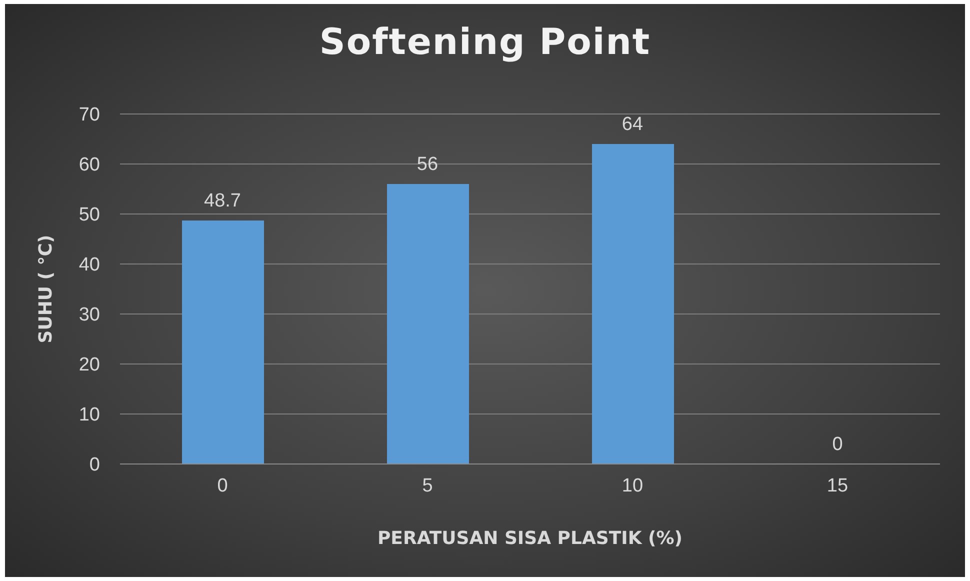 The image size is (970, 581). What do you see at coordinates (94, 465) in the screenshot?
I see `y-tick-label: 0` at bounding box center [94, 465].